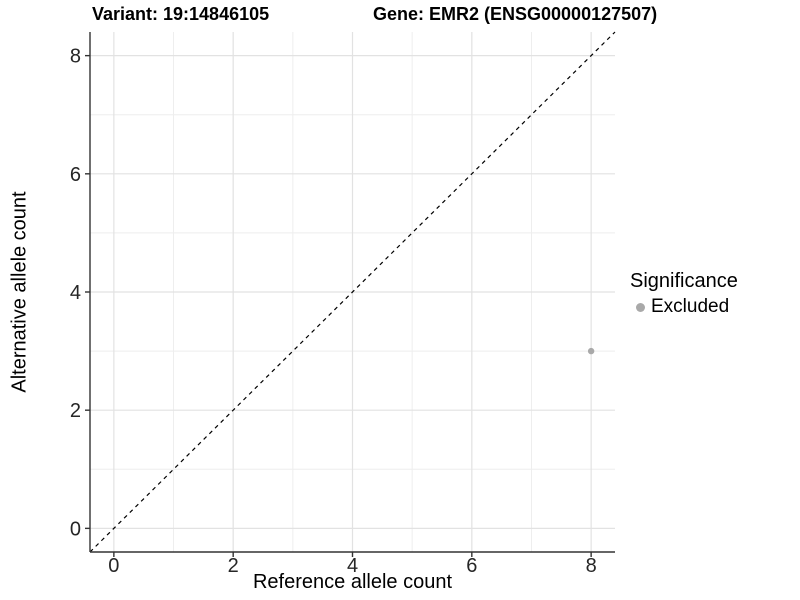  I want to click on x-tick-label: 6, so click(471, 566).